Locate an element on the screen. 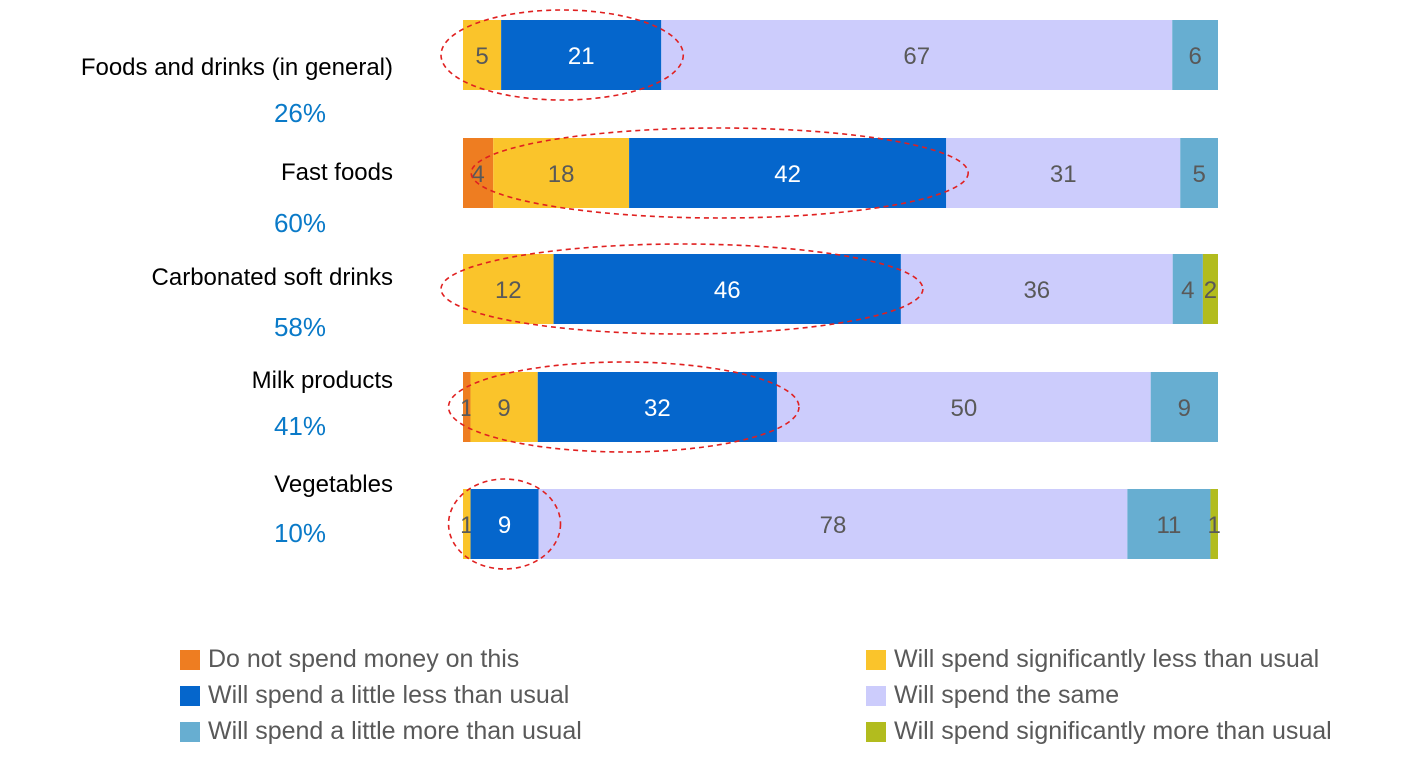  data-label-carbonated-soft-drinks-will-spend-the-same: 36 is located at coordinates (1036, 290).